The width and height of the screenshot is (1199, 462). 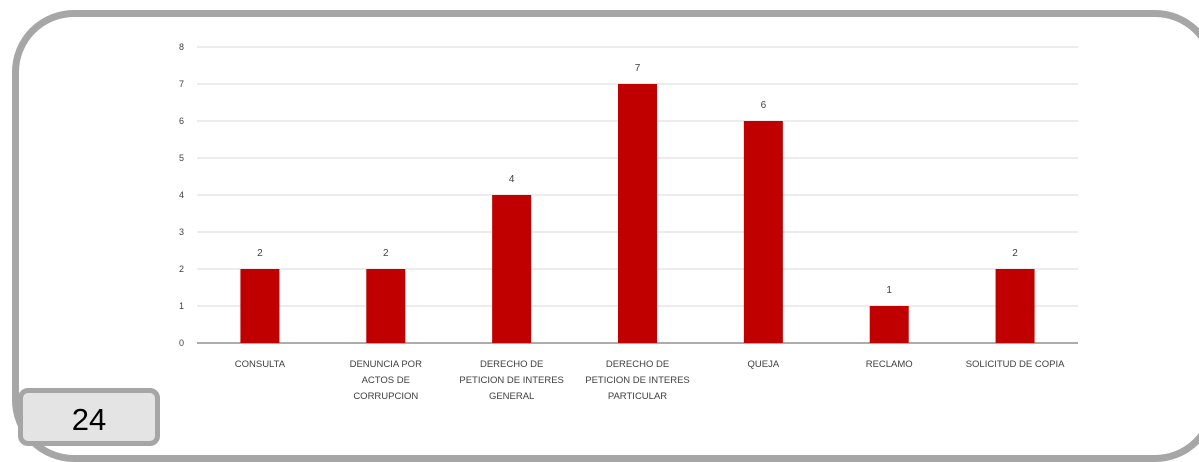 I want to click on x-tick-label: SOLICITUD DE COPIA, so click(x=1015, y=364).